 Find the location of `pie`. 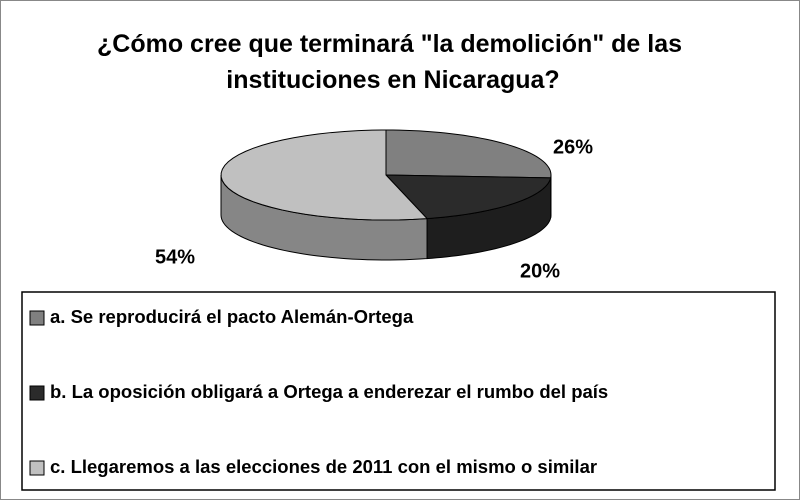

pie is located at coordinates (386, 195).